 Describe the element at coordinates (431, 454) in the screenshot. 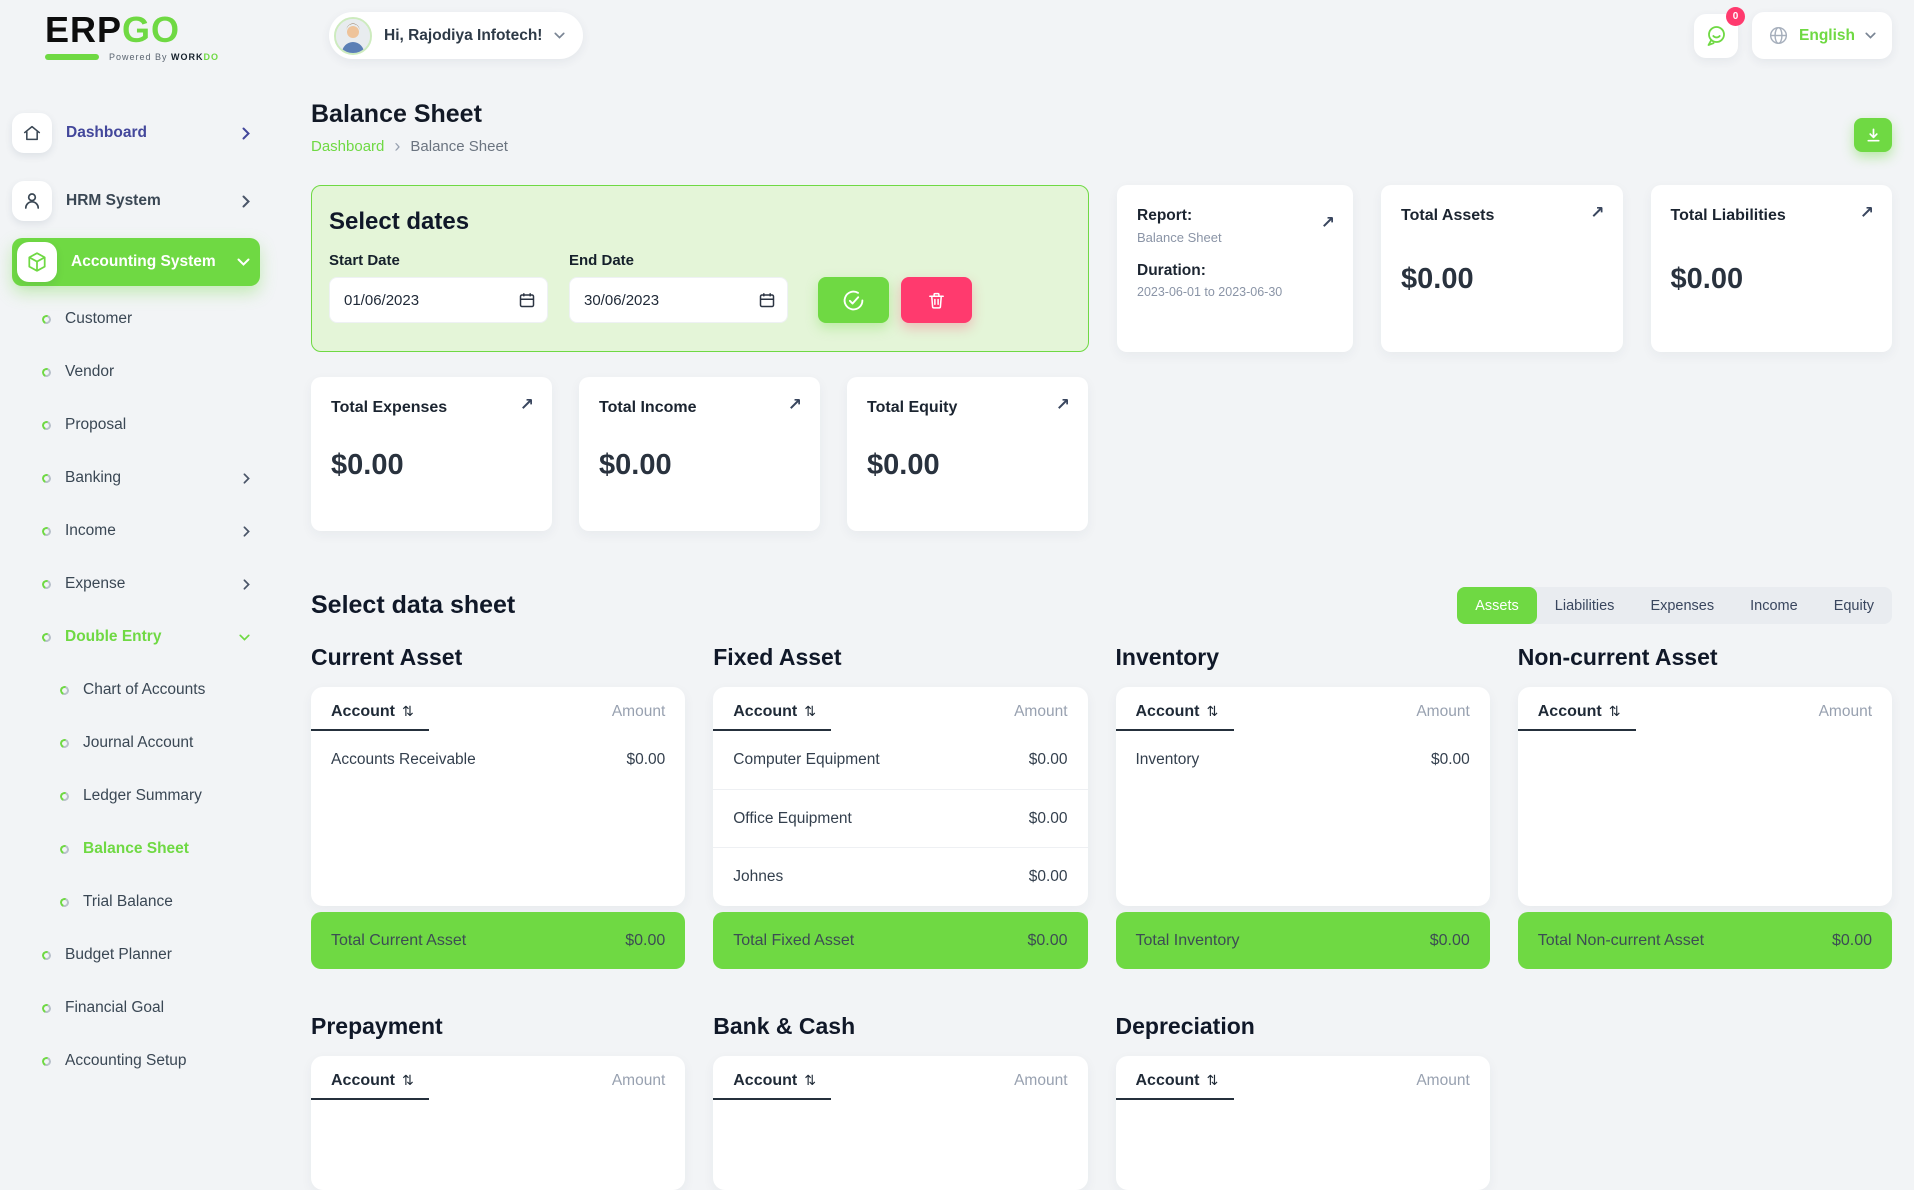

I see `total-expenses-card: ↗ Total Expenses $0.00` at that location.